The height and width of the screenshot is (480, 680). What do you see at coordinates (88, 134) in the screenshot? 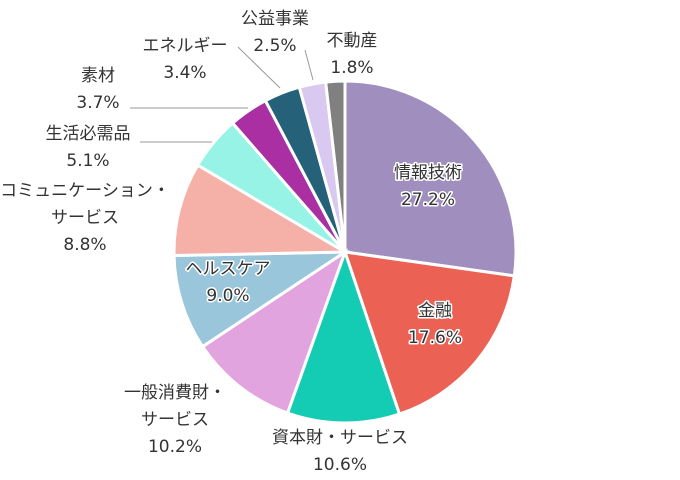
I see `slice-label: 生活必需品` at bounding box center [88, 134].